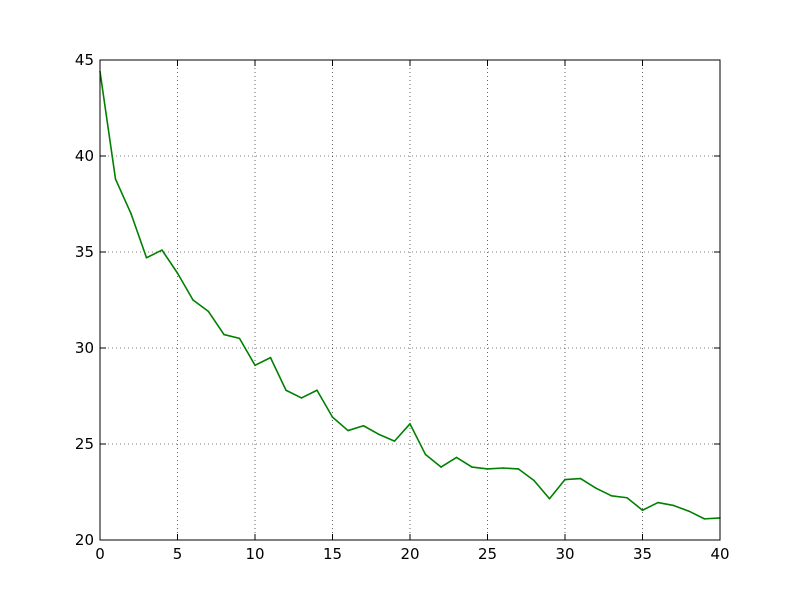  Describe the element at coordinates (642, 554) in the screenshot. I see `x-tick-label: 35` at that location.